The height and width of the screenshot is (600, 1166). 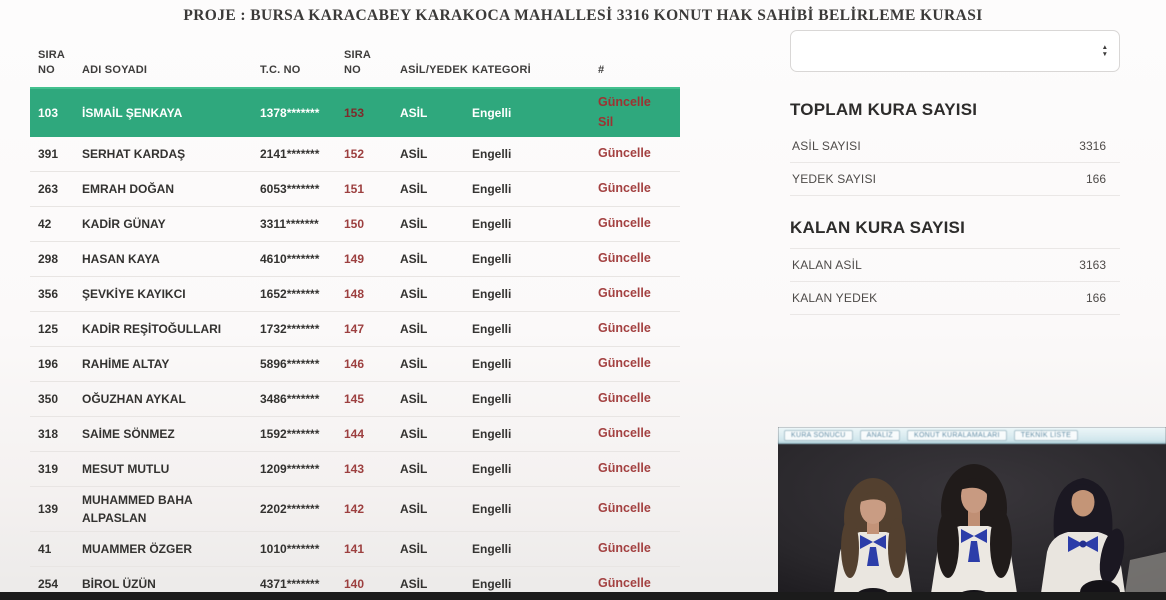 What do you see at coordinates (128, 188) in the screenshot?
I see `cell-adi-soyadi: EMRAH DOĞAN` at bounding box center [128, 188].